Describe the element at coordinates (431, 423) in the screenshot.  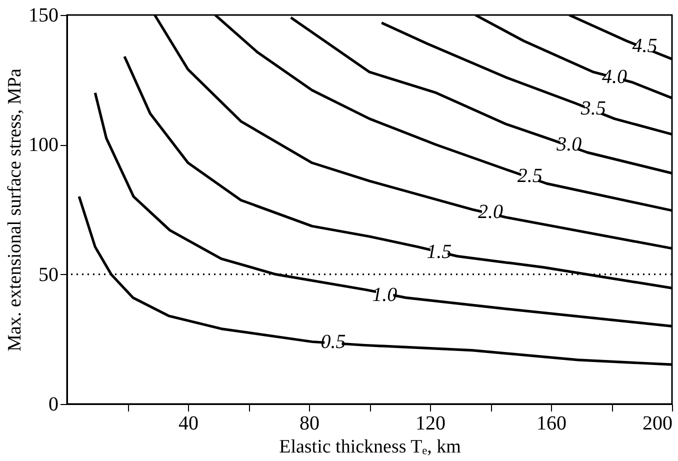
I see `x-tick-label: 120` at that location.